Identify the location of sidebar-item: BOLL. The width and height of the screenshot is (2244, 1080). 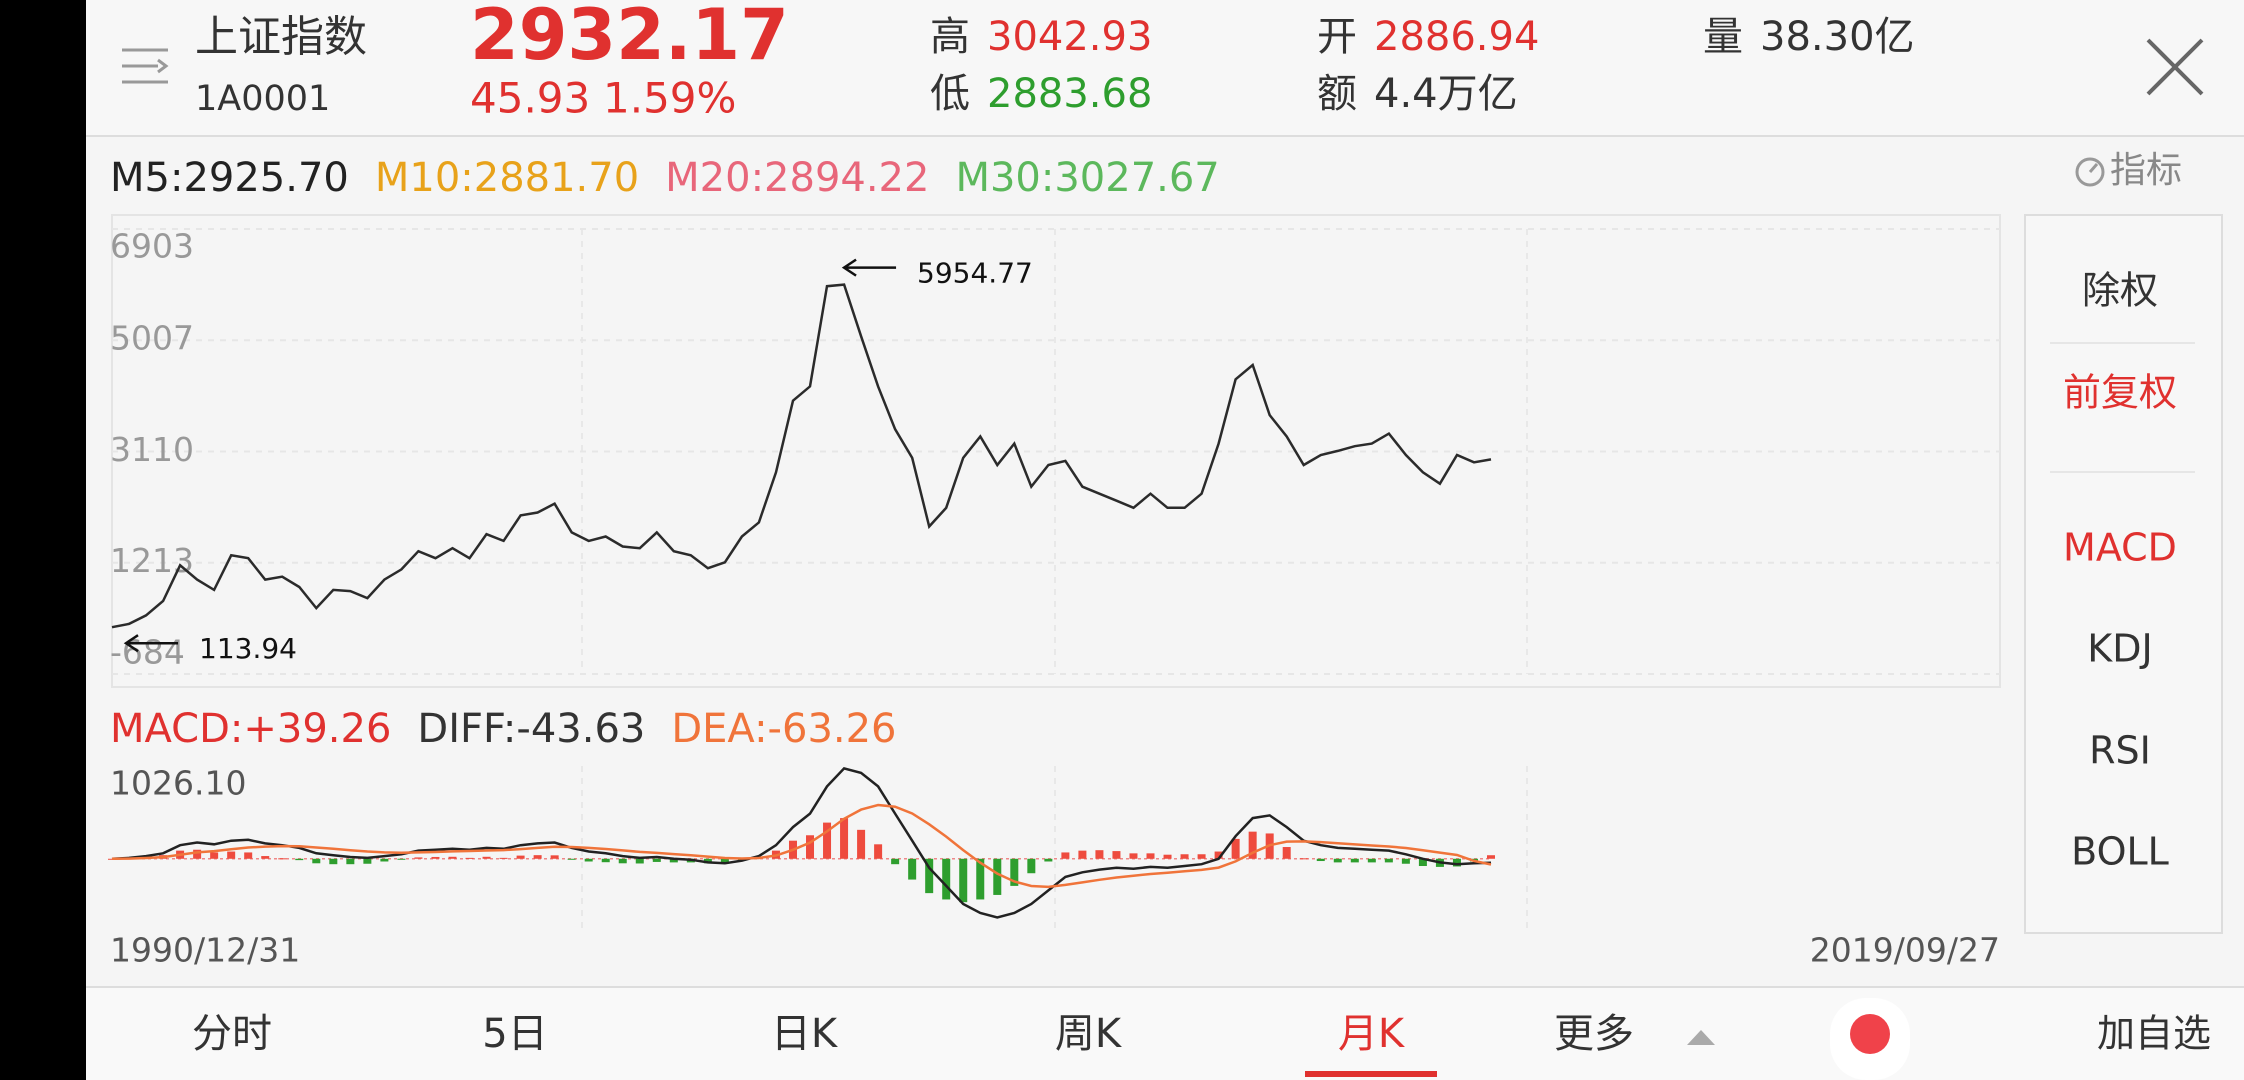
(2120, 852).